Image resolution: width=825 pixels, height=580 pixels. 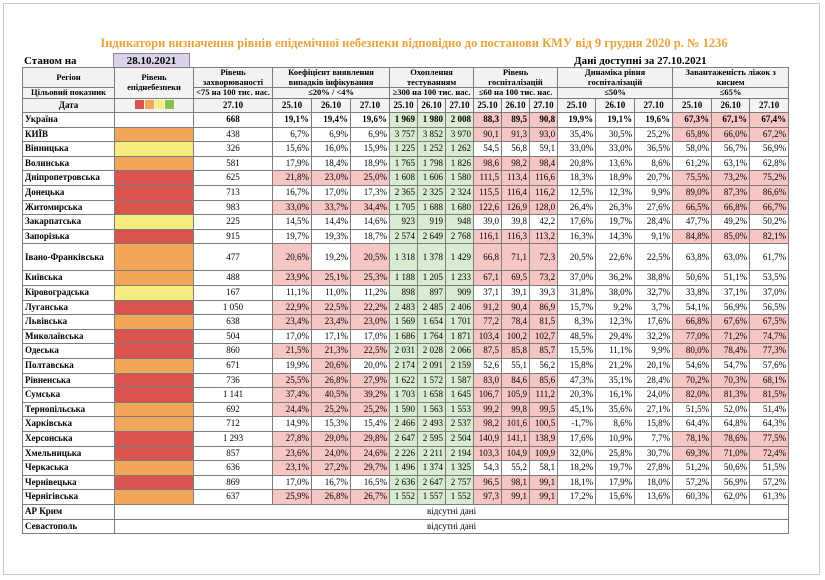 What do you see at coordinates (769, 149) in the screenshot?
I see `oxygen-value: 56,9%` at bounding box center [769, 149].